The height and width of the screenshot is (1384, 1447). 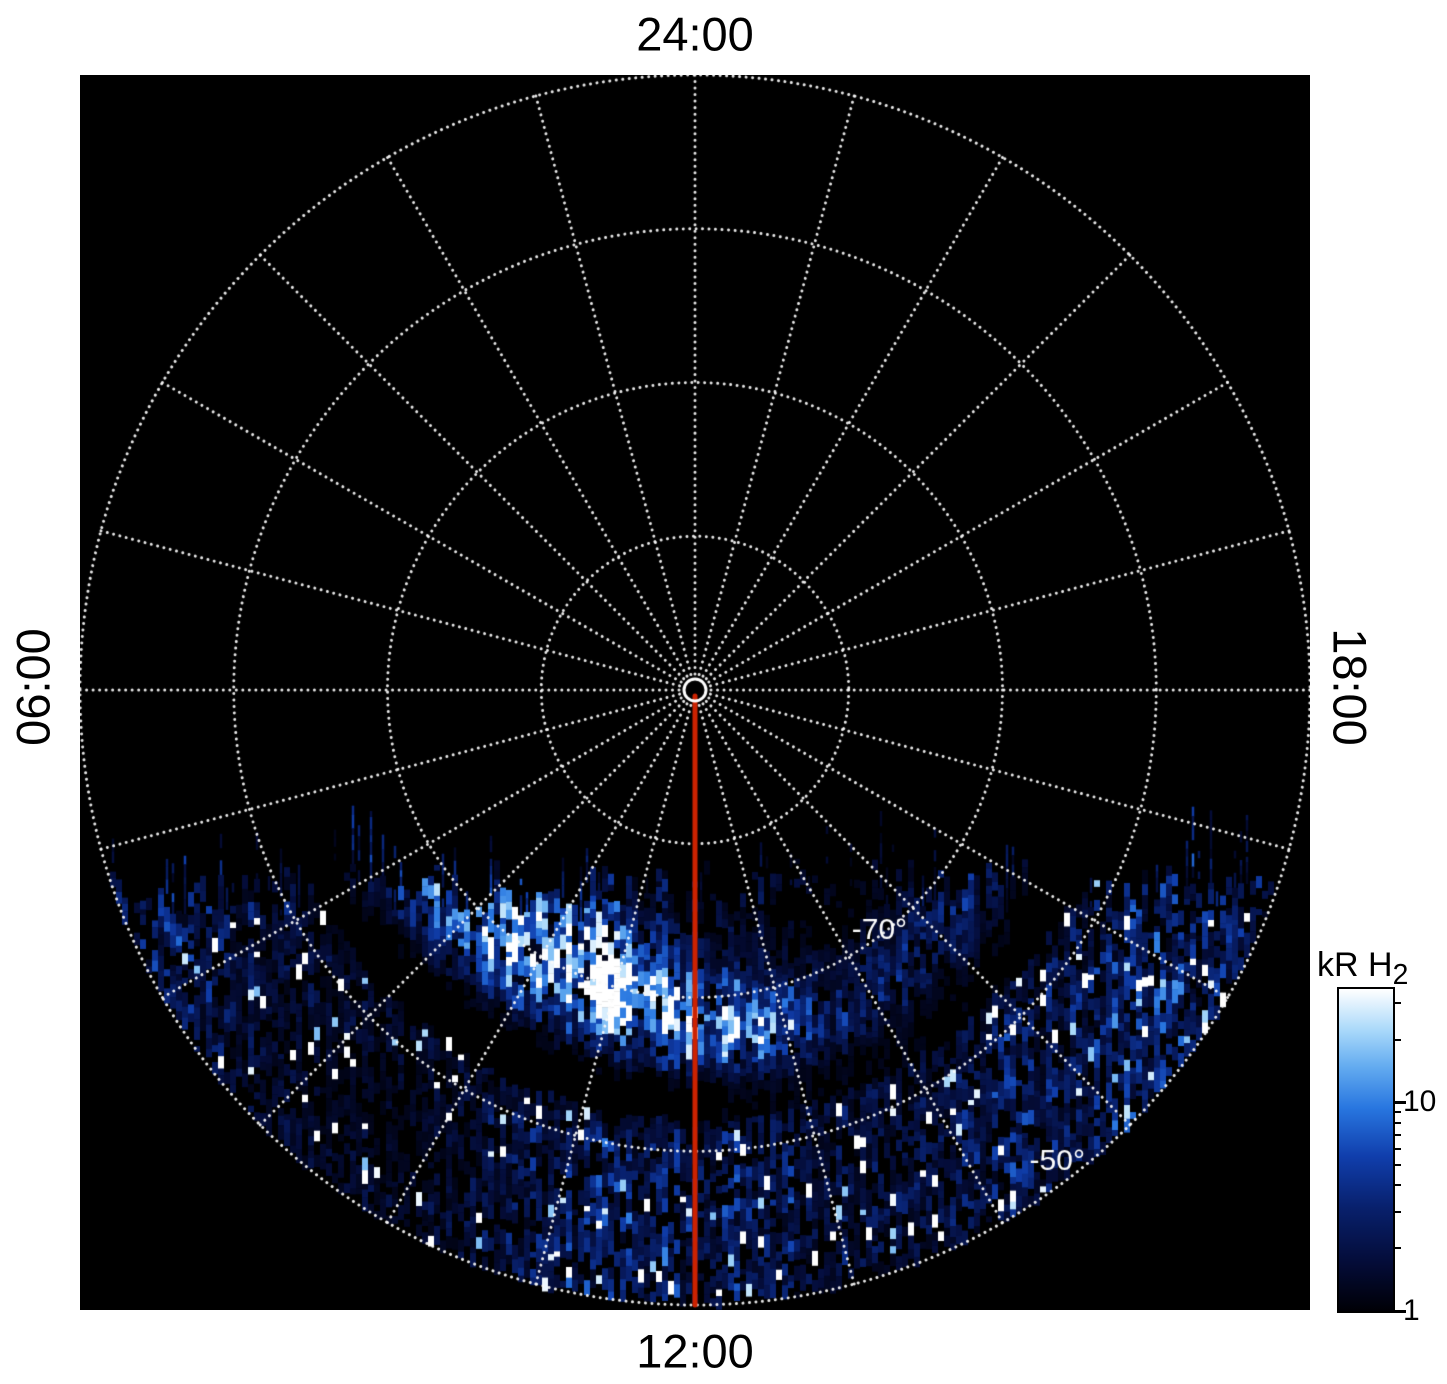 What do you see at coordinates (1420, 1102) in the screenshot?
I see `colorbar-tick-label: 10` at bounding box center [1420, 1102].